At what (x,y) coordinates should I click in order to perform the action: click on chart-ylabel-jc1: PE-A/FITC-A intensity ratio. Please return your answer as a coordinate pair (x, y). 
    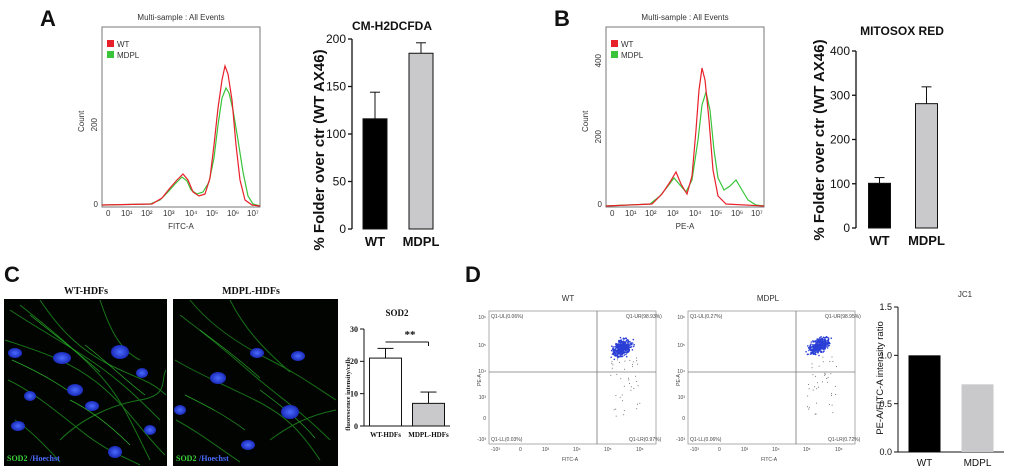
    Looking at the image, I should click on (880, 378).